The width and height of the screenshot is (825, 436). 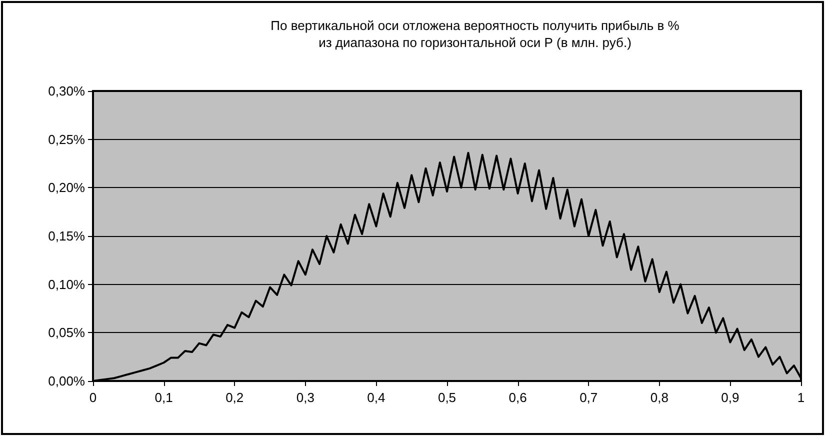 What do you see at coordinates (93, 397) in the screenshot?
I see `x-tick-label: 0` at bounding box center [93, 397].